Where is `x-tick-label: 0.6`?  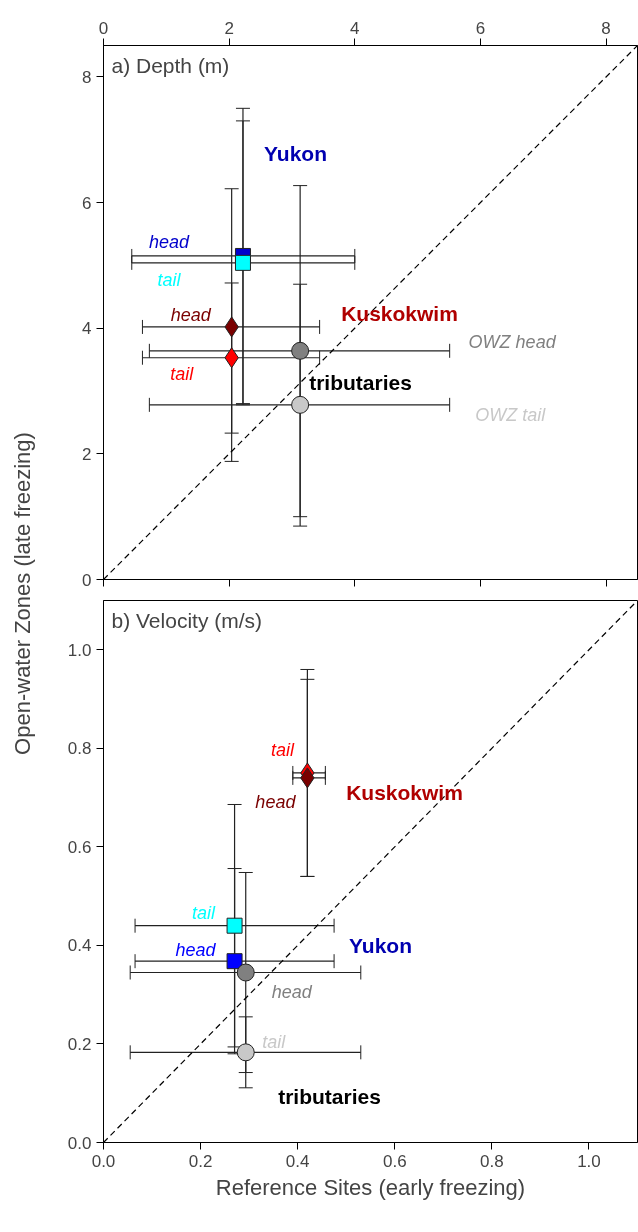
x-tick-label: 0.6 is located at coordinates (394, 1161).